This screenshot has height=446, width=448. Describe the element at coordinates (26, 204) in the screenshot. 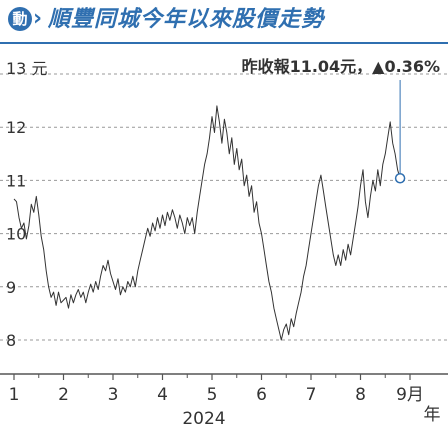

I see `y-tick-labels: 13 元 12 11 10 9 8` at that location.